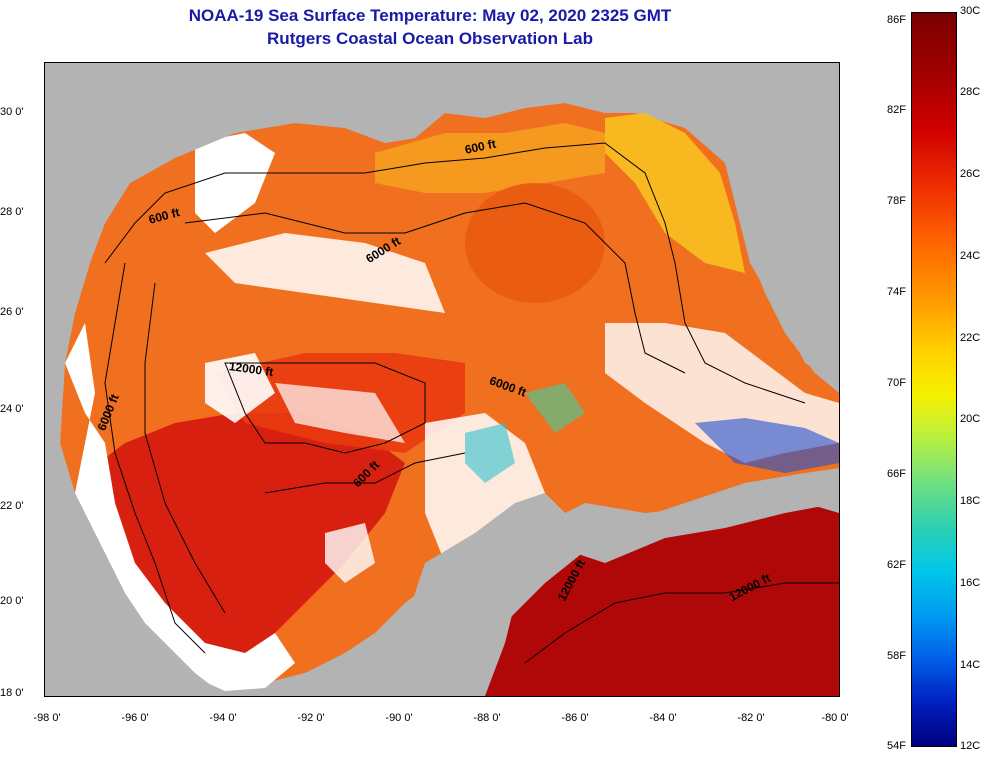 The image size is (992, 761). Describe the element at coordinates (430, 38) in the screenshot. I see `map-subtitle: Rutgers Coastal Ocean Observation Lab` at that location.